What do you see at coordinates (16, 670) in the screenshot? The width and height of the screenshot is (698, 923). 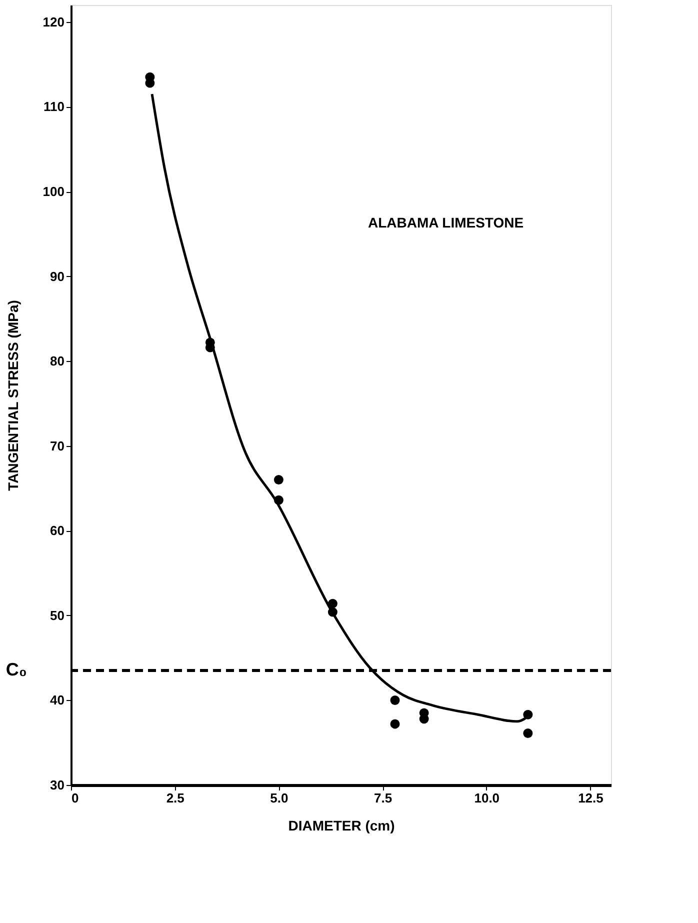 I see `ref-line-label: C₀` at bounding box center [16, 670].